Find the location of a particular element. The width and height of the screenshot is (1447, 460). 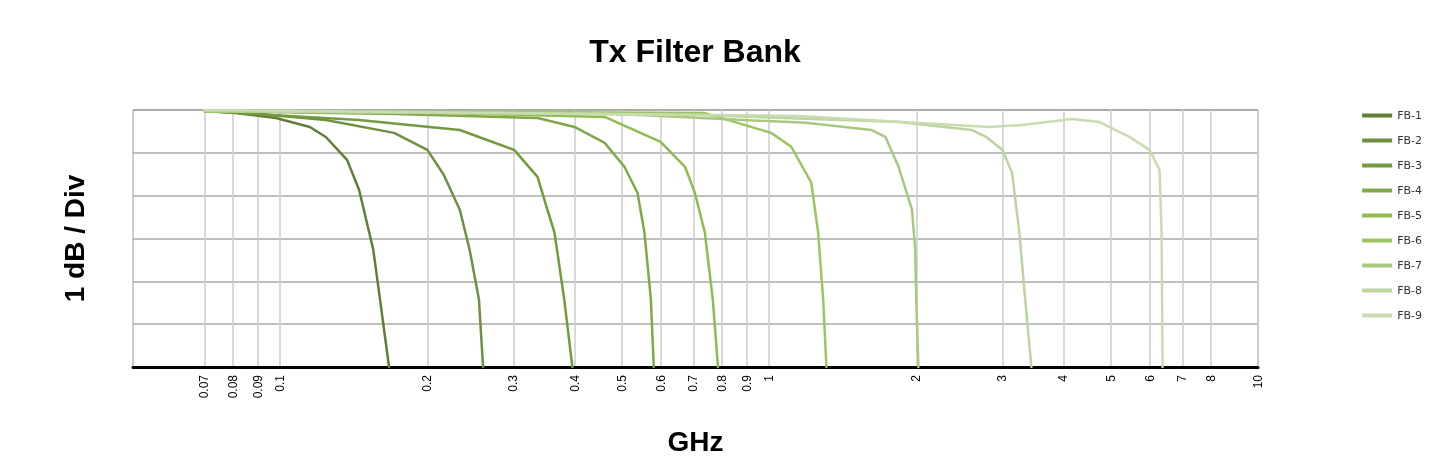

x-tick-label: 0.3 is located at coordinates (513, 383).